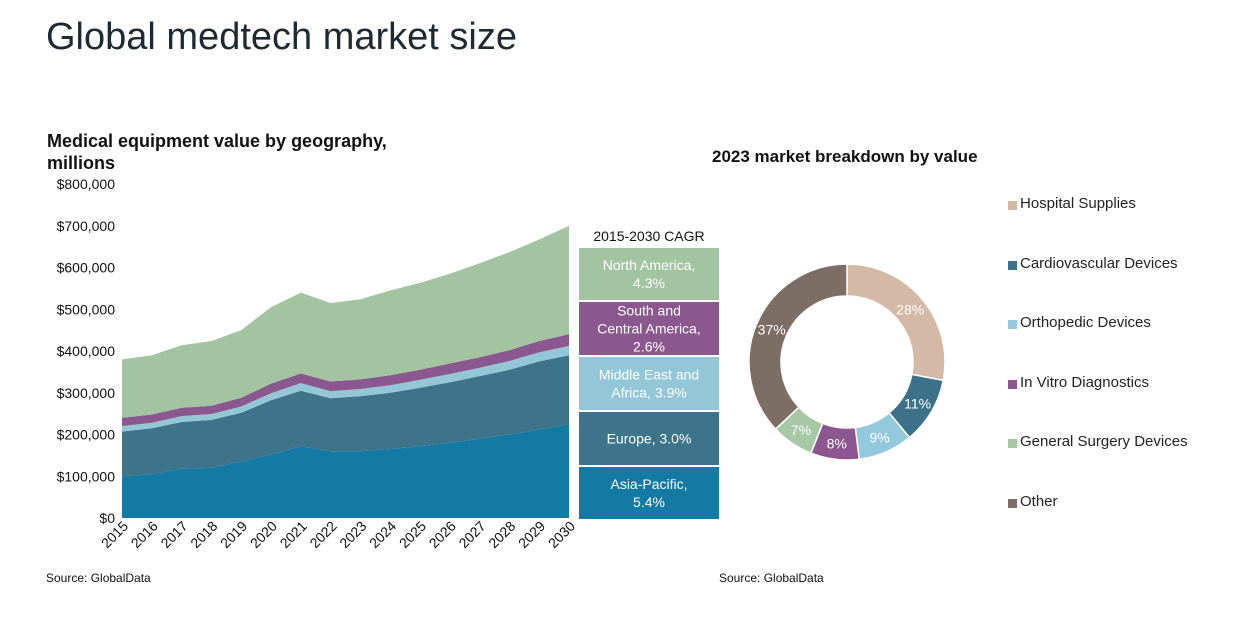 Image resolution: width=1248 pixels, height=637 pixels. What do you see at coordinates (86, 476) in the screenshot?
I see `y-tick-label: $100,000` at bounding box center [86, 476].